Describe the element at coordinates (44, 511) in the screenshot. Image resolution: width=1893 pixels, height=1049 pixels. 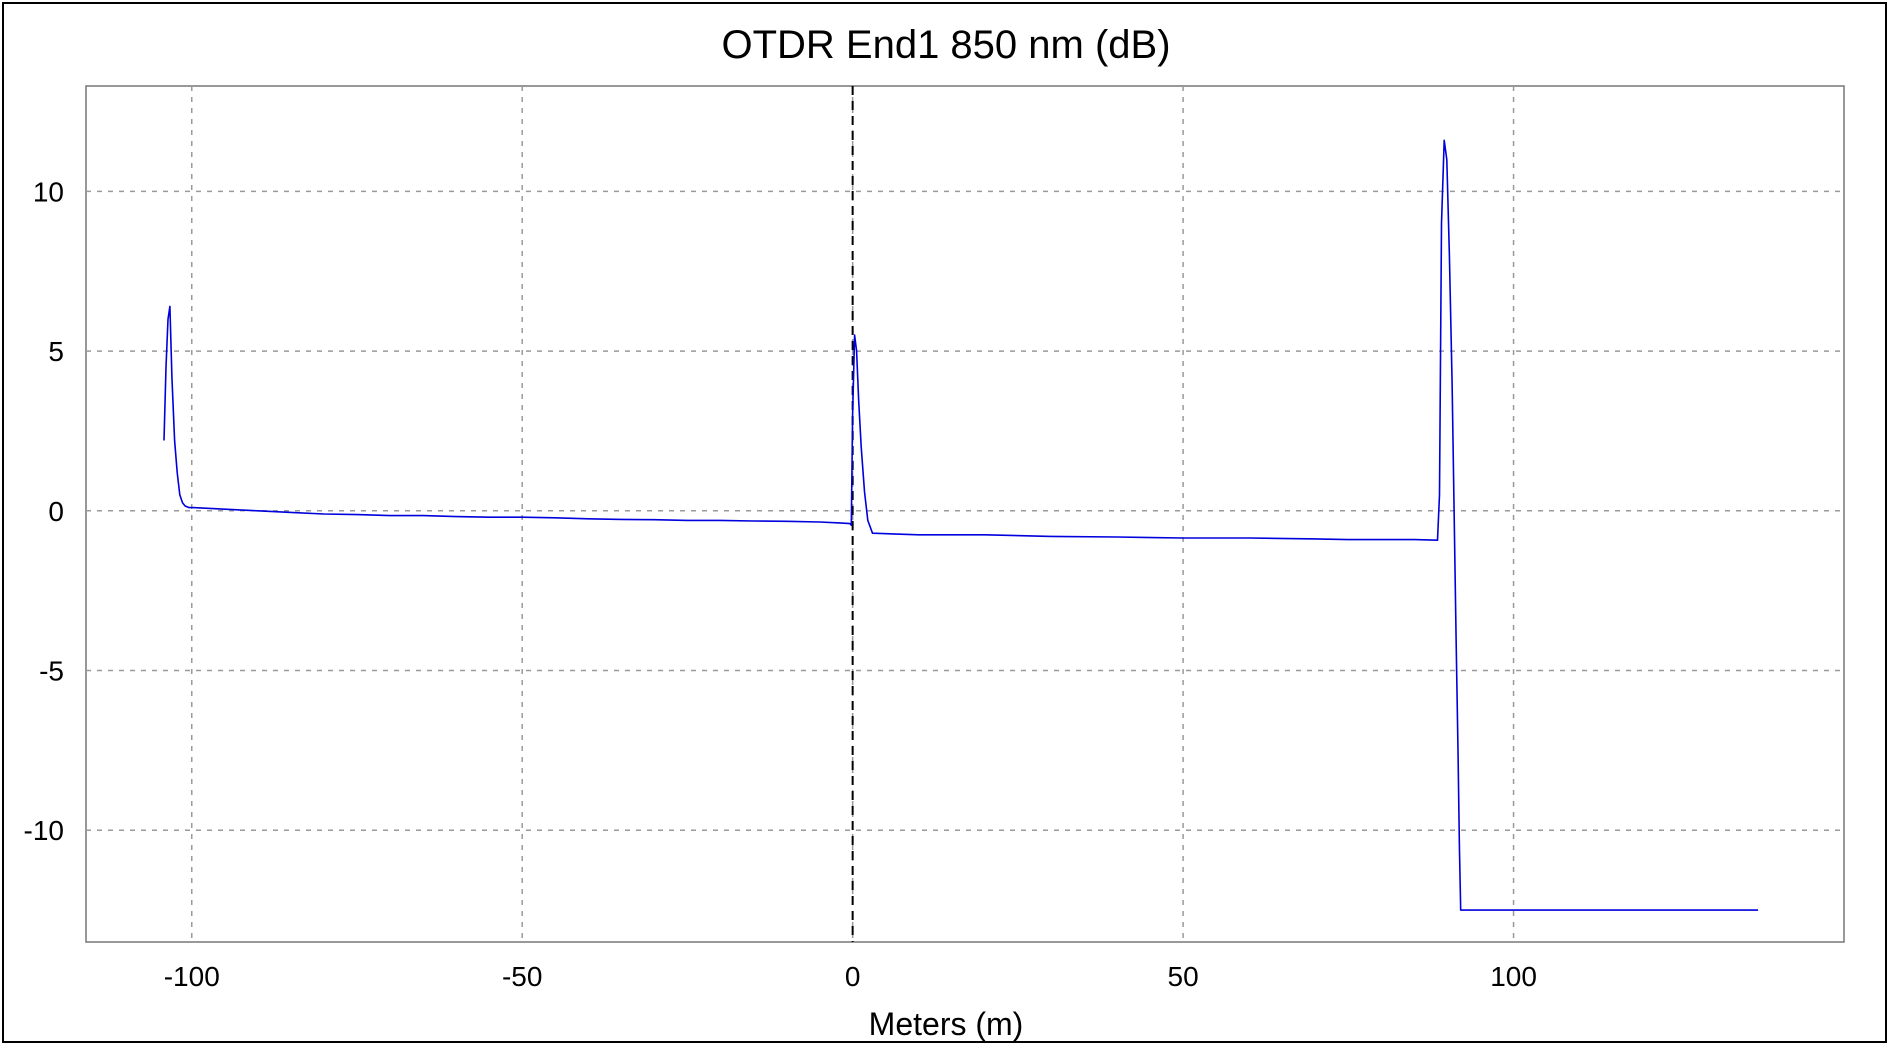
I see `y-tick-labels: 10 5 0 -5 -10` at that location.